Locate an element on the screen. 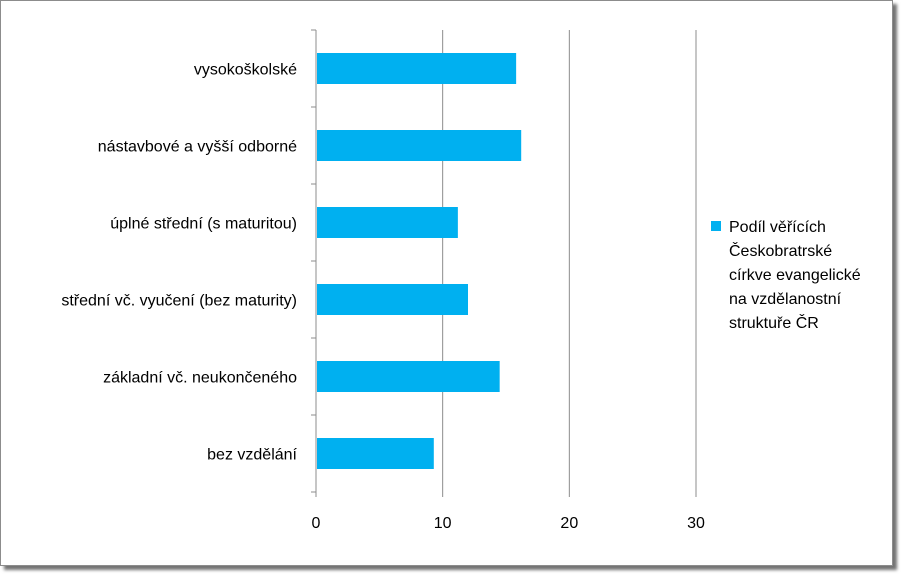 The image size is (901, 574). legend-line-1: Českobratrské is located at coordinates (780, 250).